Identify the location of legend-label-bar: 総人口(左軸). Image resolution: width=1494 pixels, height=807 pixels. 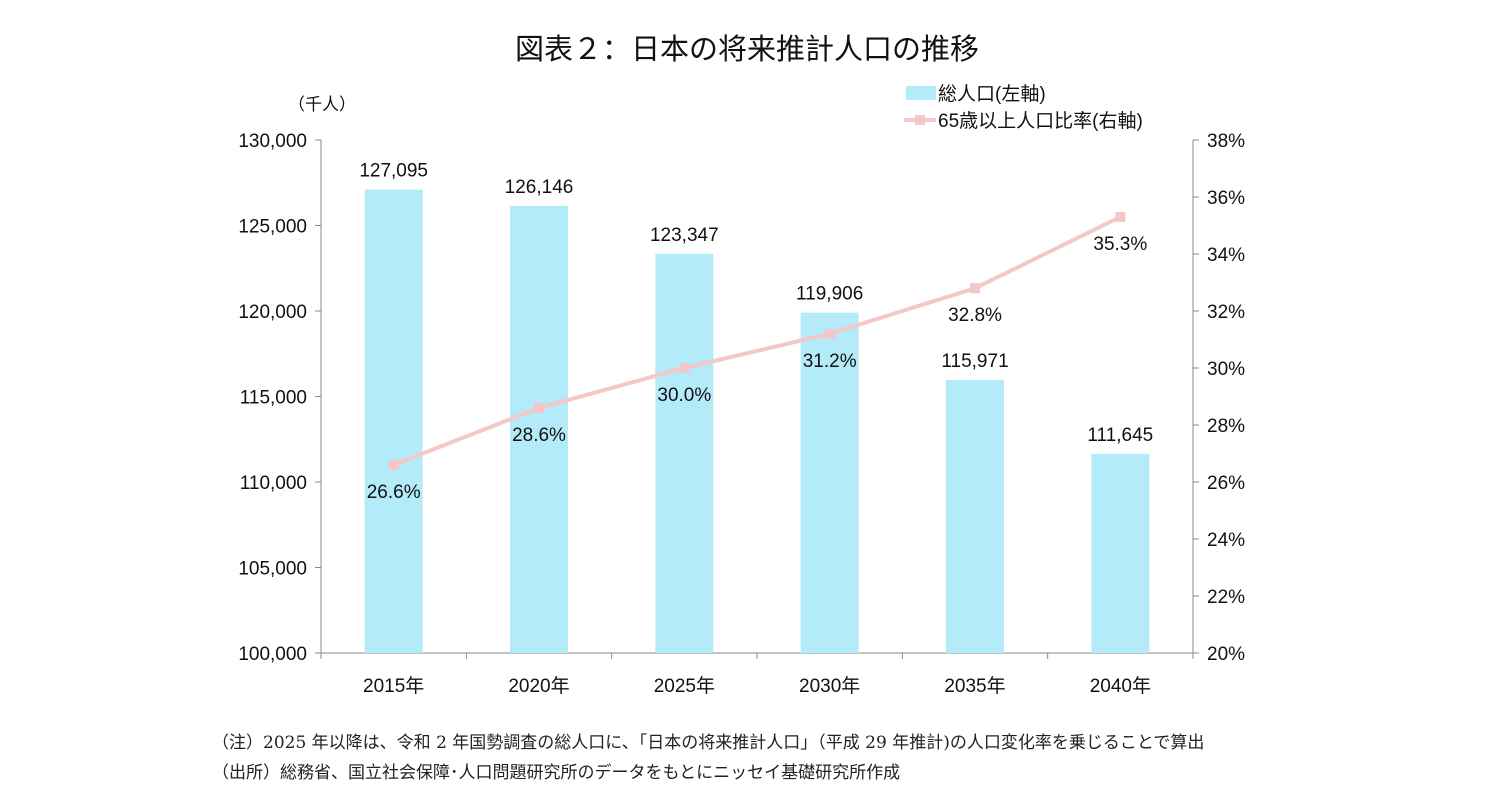
(992, 94).